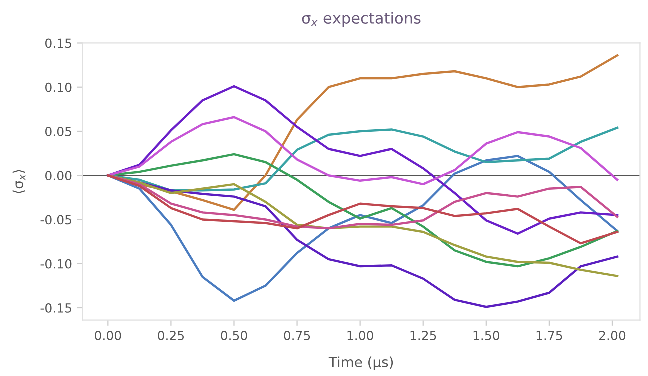 This screenshot has height=376, width=648. I want to click on x-axis-title: Time (µs), so click(361, 363).